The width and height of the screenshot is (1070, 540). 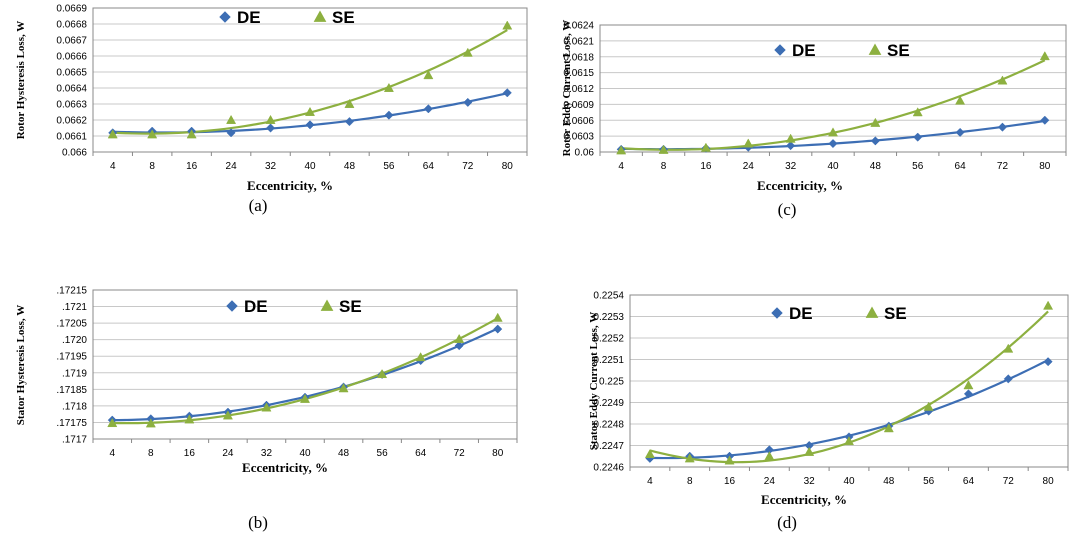 I want to click on y-tick-label: 0.2251, so click(x=608, y=360).